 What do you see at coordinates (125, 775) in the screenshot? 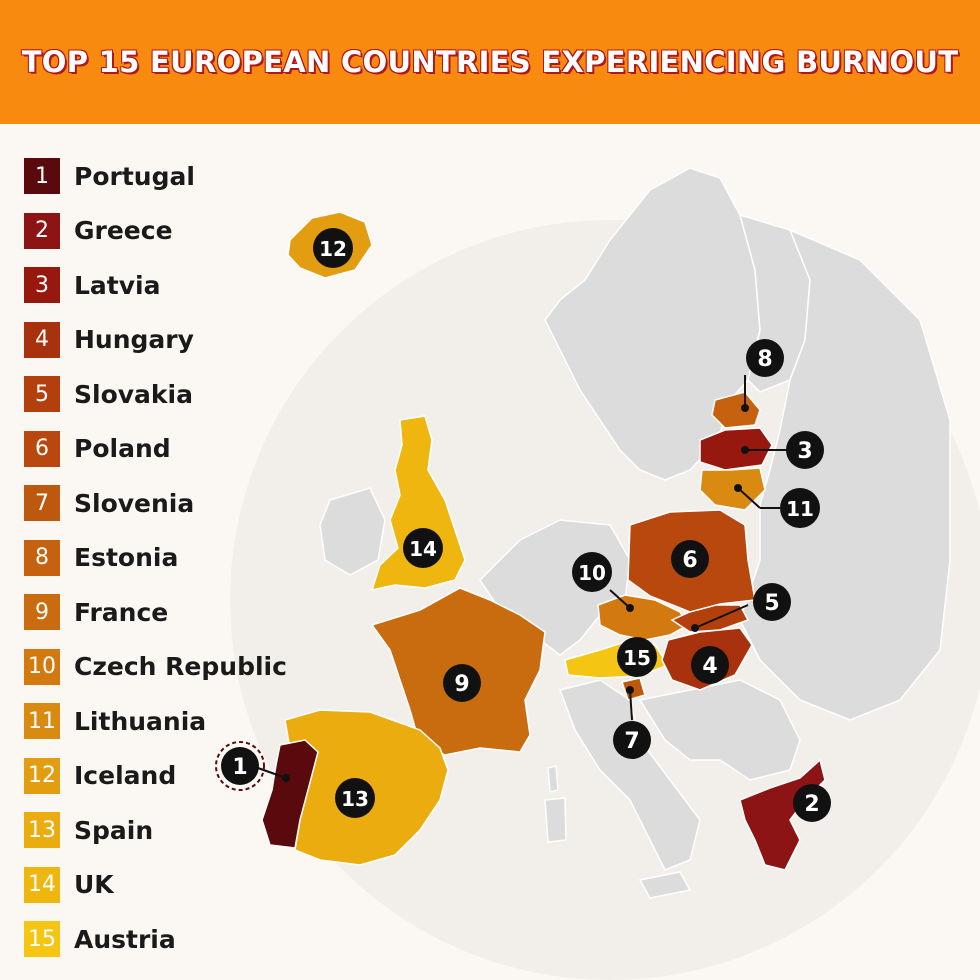
I see `legend-country-label: Iceland` at bounding box center [125, 775].